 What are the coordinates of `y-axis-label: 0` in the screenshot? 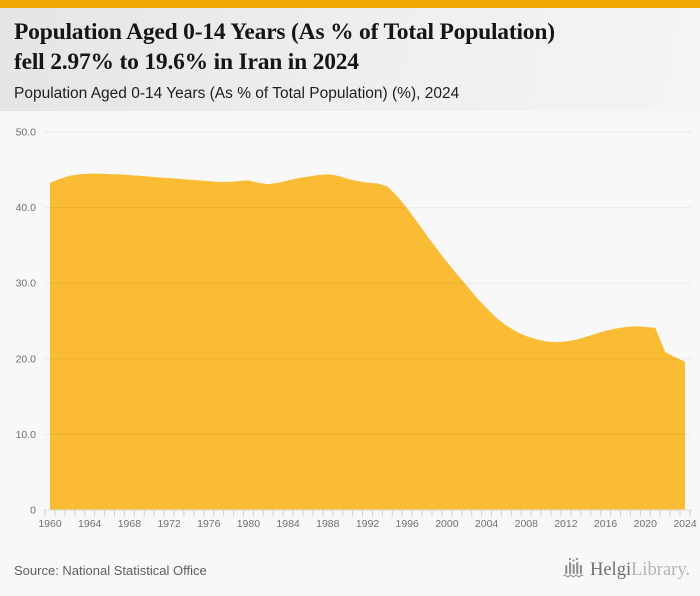 It's located at (33, 511).